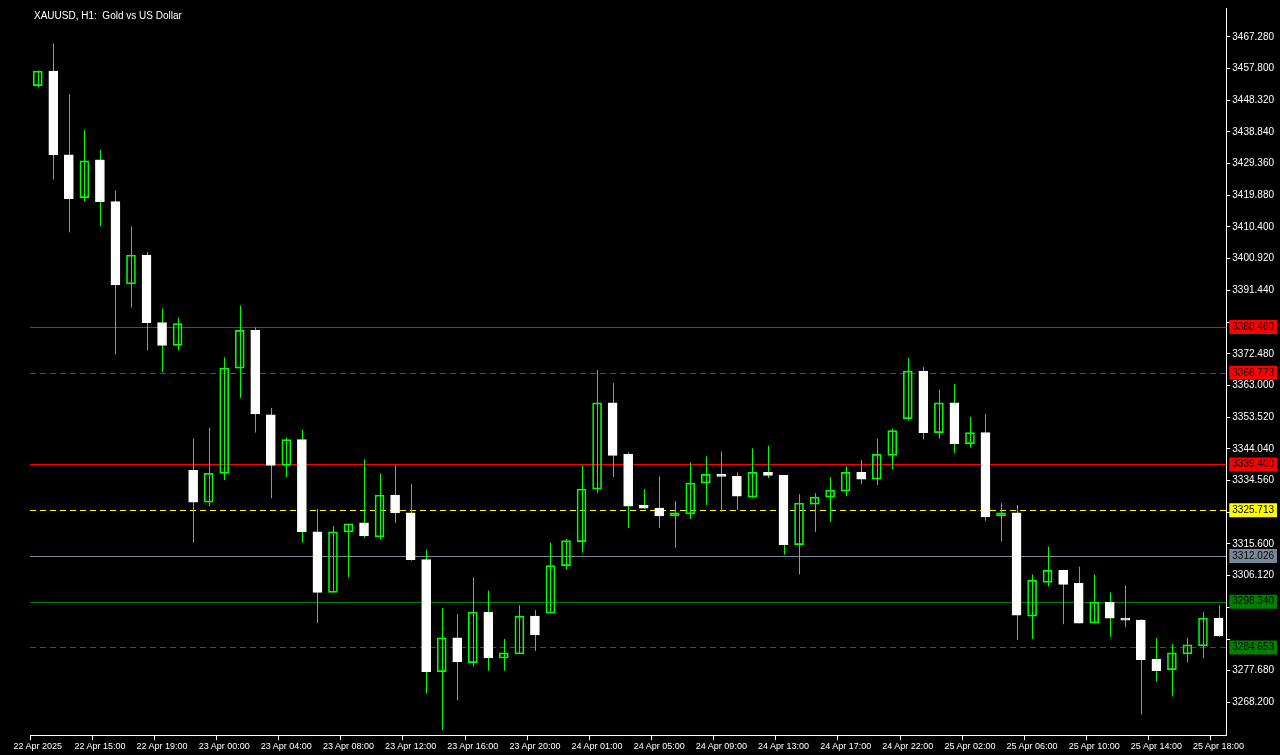 Image resolution: width=1280 pixels, height=755 pixels. I want to click on x-tick-label: 23 Apr 12:00, so click(411, 746).